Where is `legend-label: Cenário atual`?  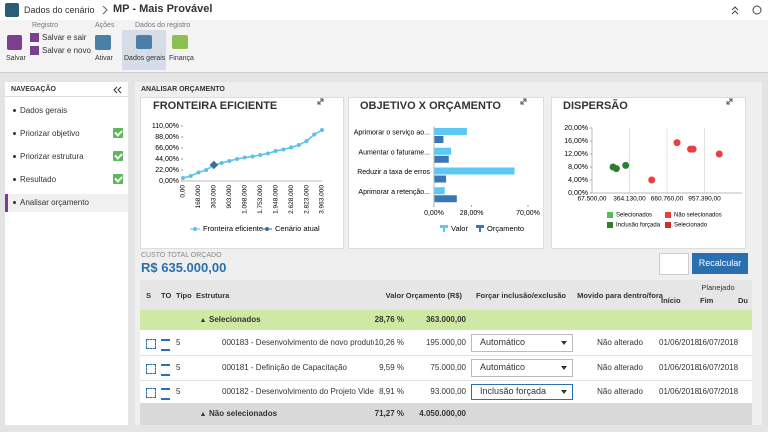 legend-label: Cenário atual is located at coordinates (297, 228).